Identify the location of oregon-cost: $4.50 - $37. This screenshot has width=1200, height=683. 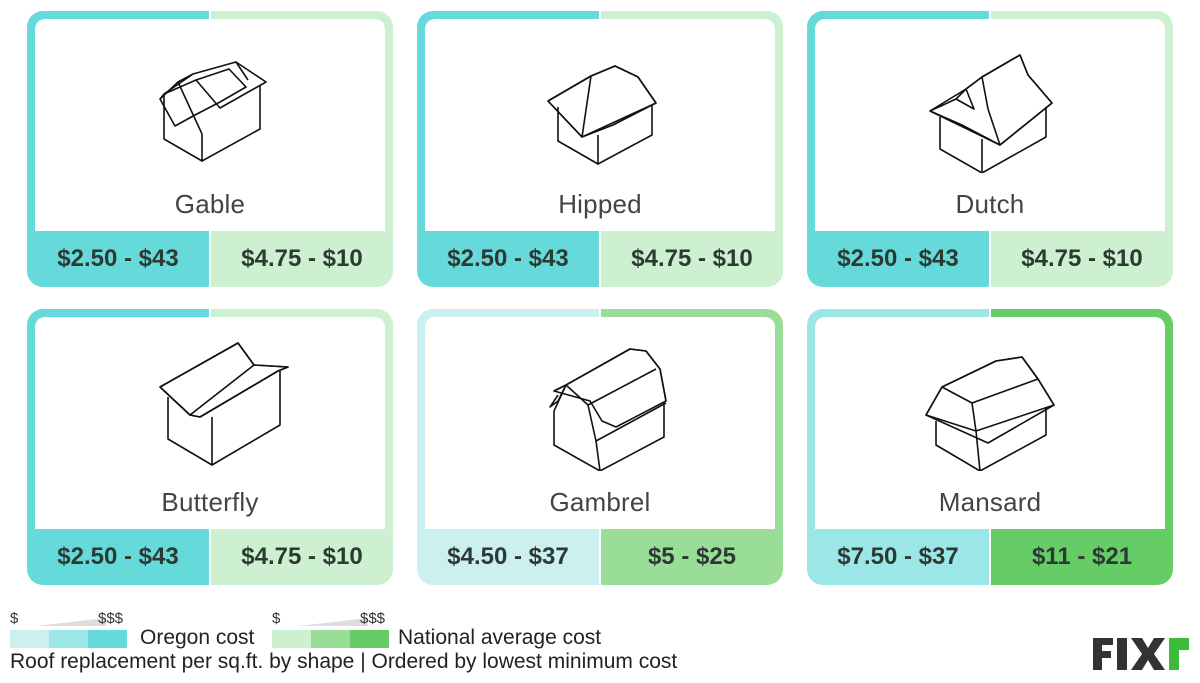
(508, 556).